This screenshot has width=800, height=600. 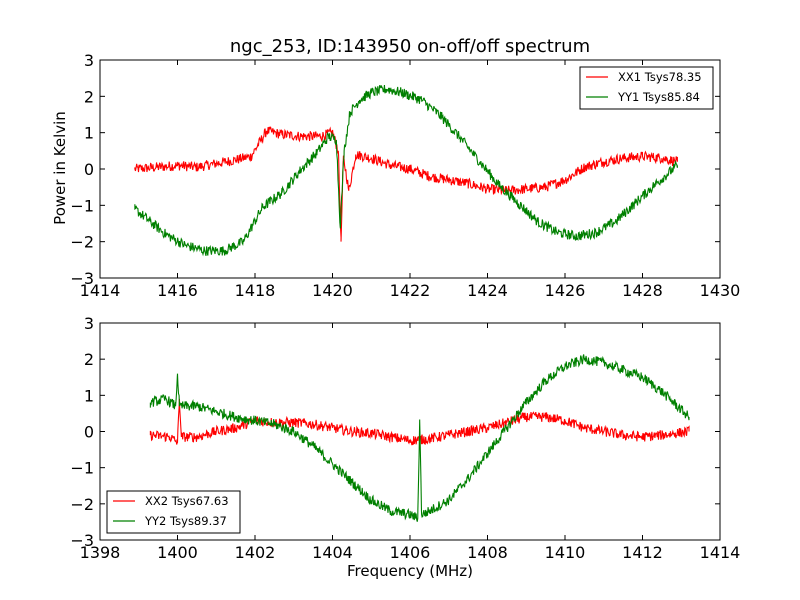 What do you see at coordinates (660, 77) in the screenshot?
I see `legend-label: XX1 Tsys78.35` at bounding box center [660, 77].